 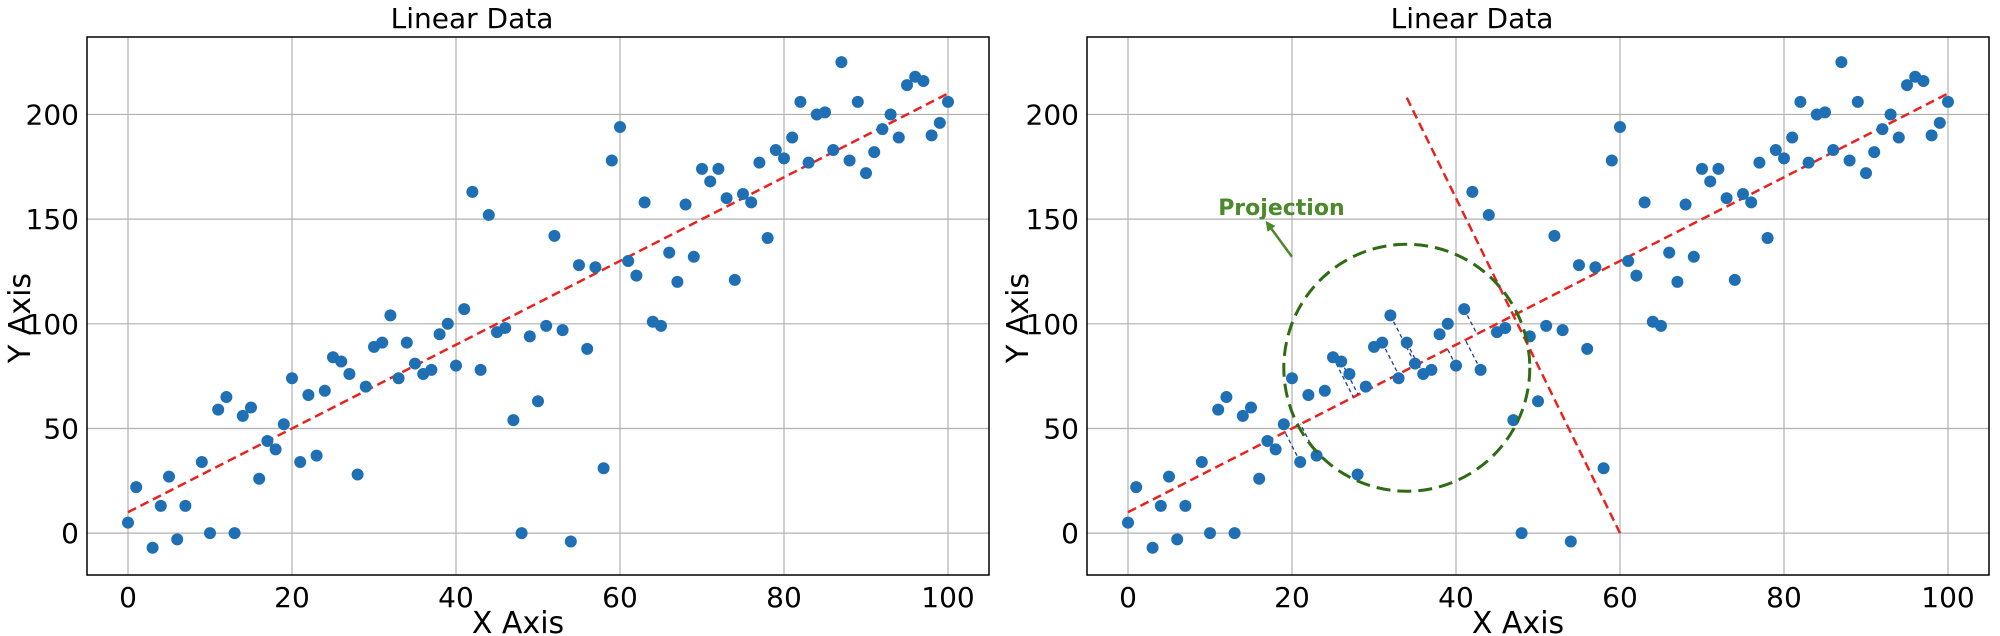 I want to click on right-x-tick-label: 100, so click(x=1947, y=597).